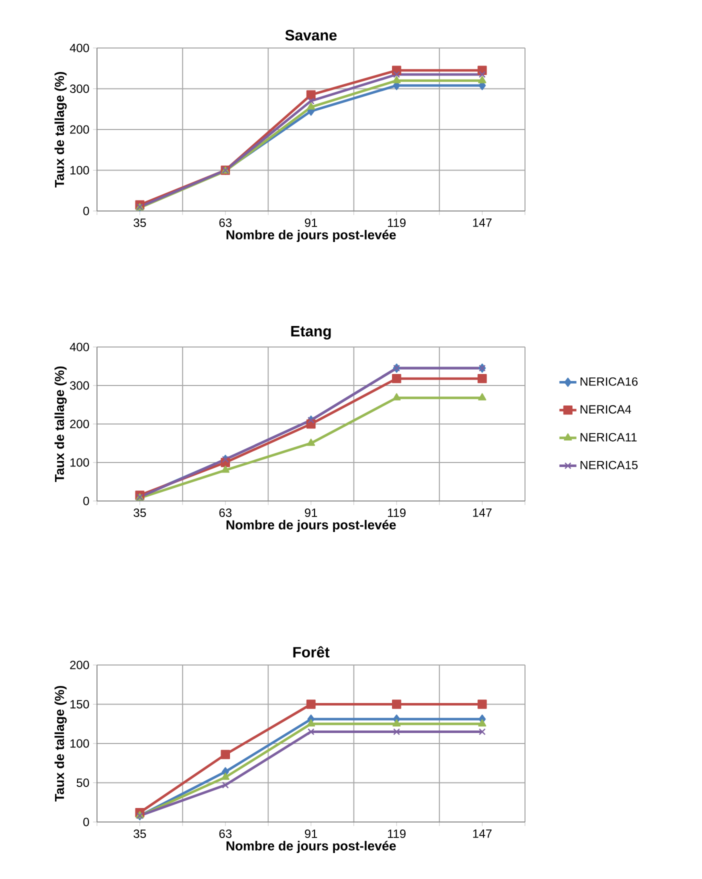  What do you see at coordinates (311, 333) in the screenshot?
I see `chart-title: Etang` at bounding box center [311, 333].